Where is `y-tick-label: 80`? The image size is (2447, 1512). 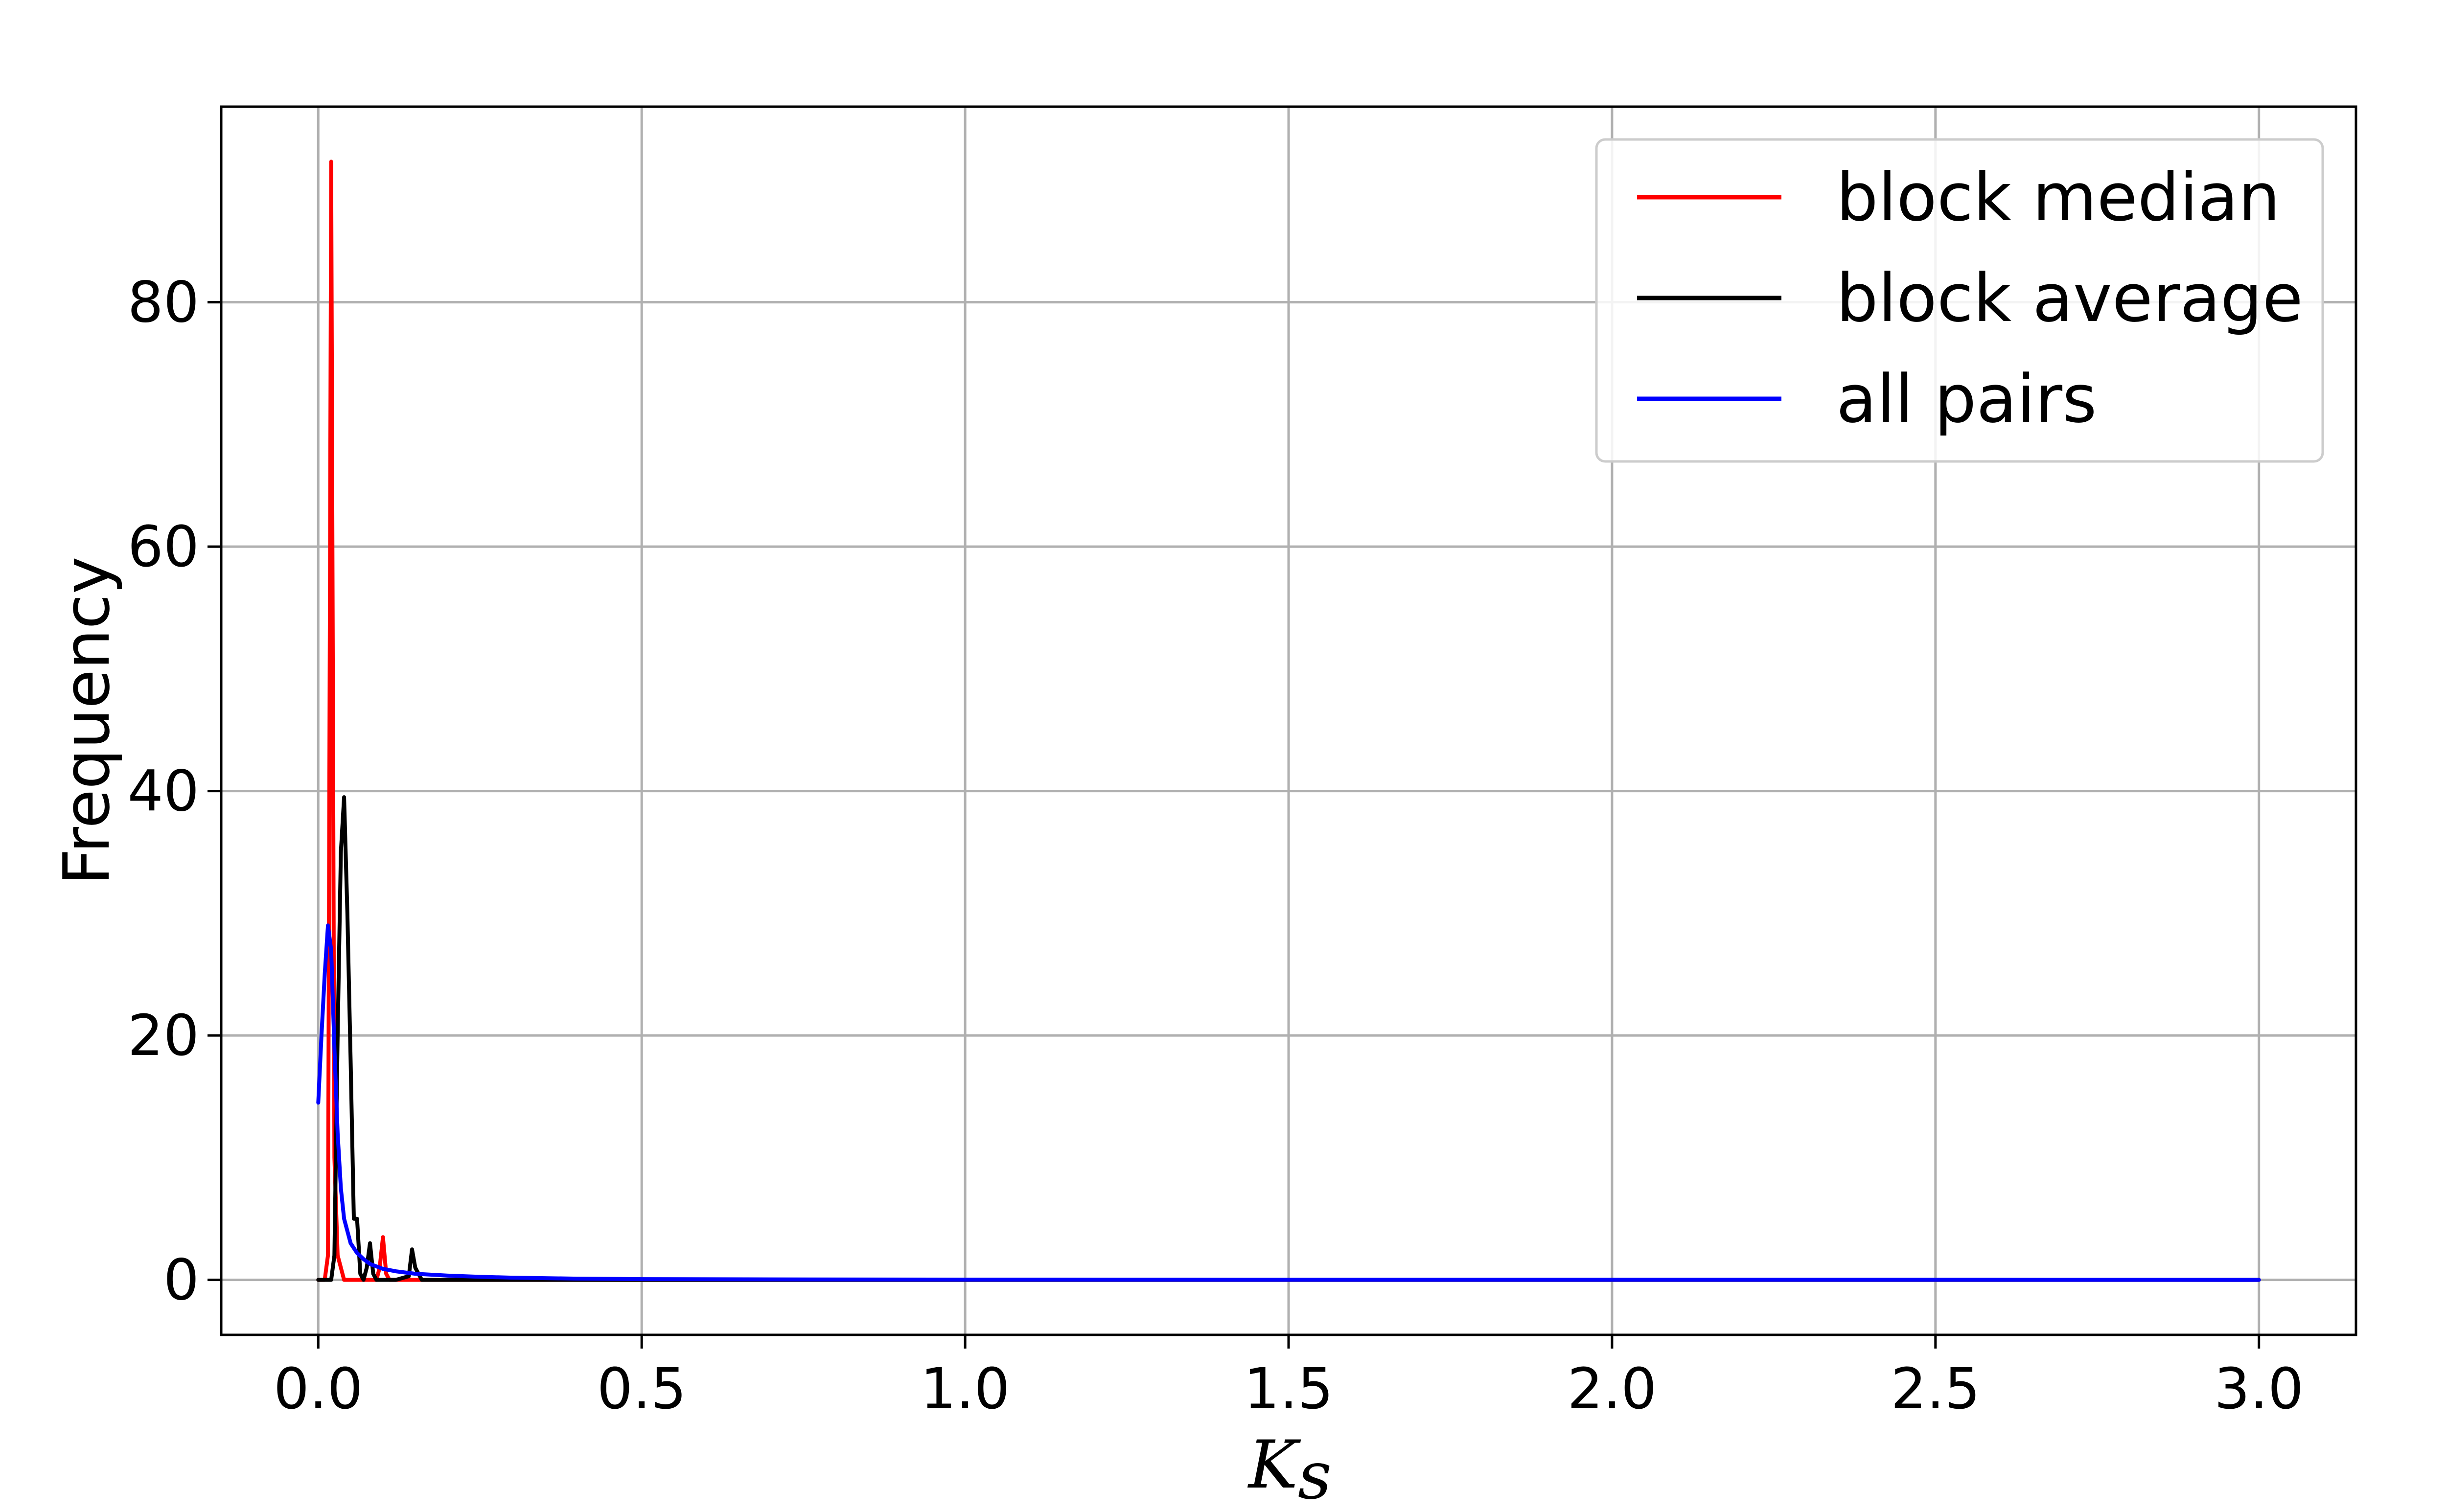
y-tick-label: 80 is located at coordinates (163, 303).